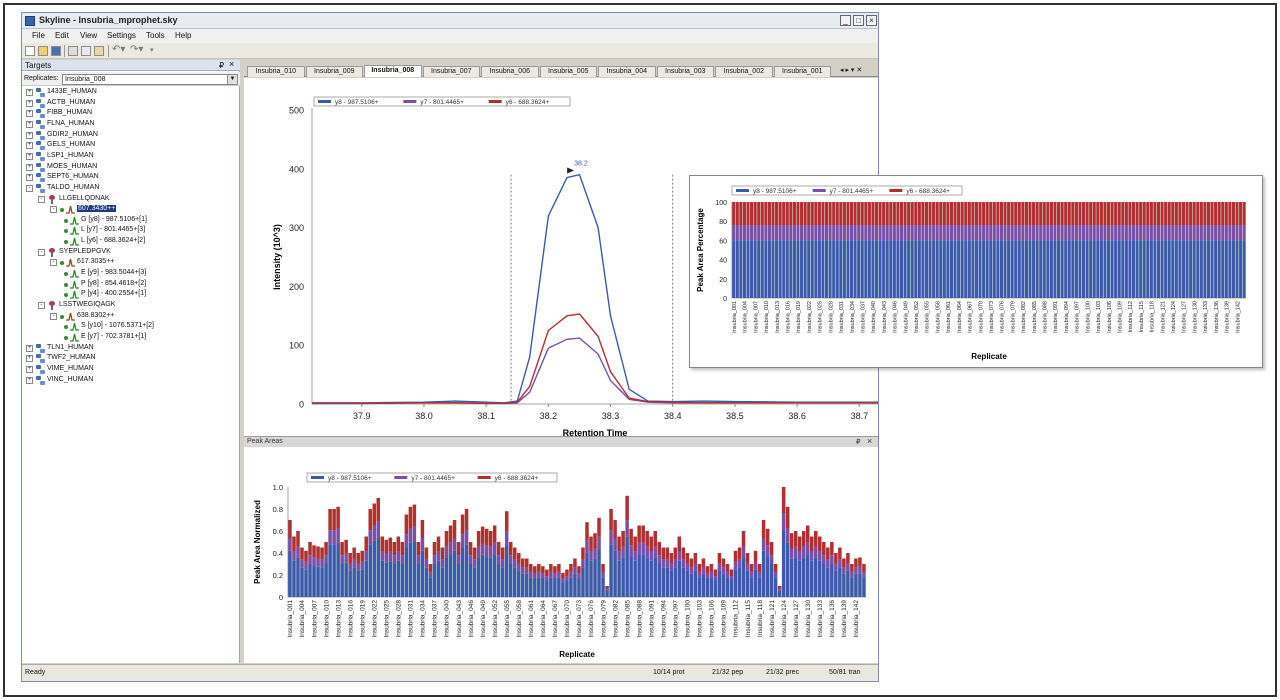 This screenshot has width=1280, height=700. What do you see at coordinates (131, 124) in the screenshot?
I see `tree-row-protein: + FLNA_HUMAN` at bounding box center [131, 124].